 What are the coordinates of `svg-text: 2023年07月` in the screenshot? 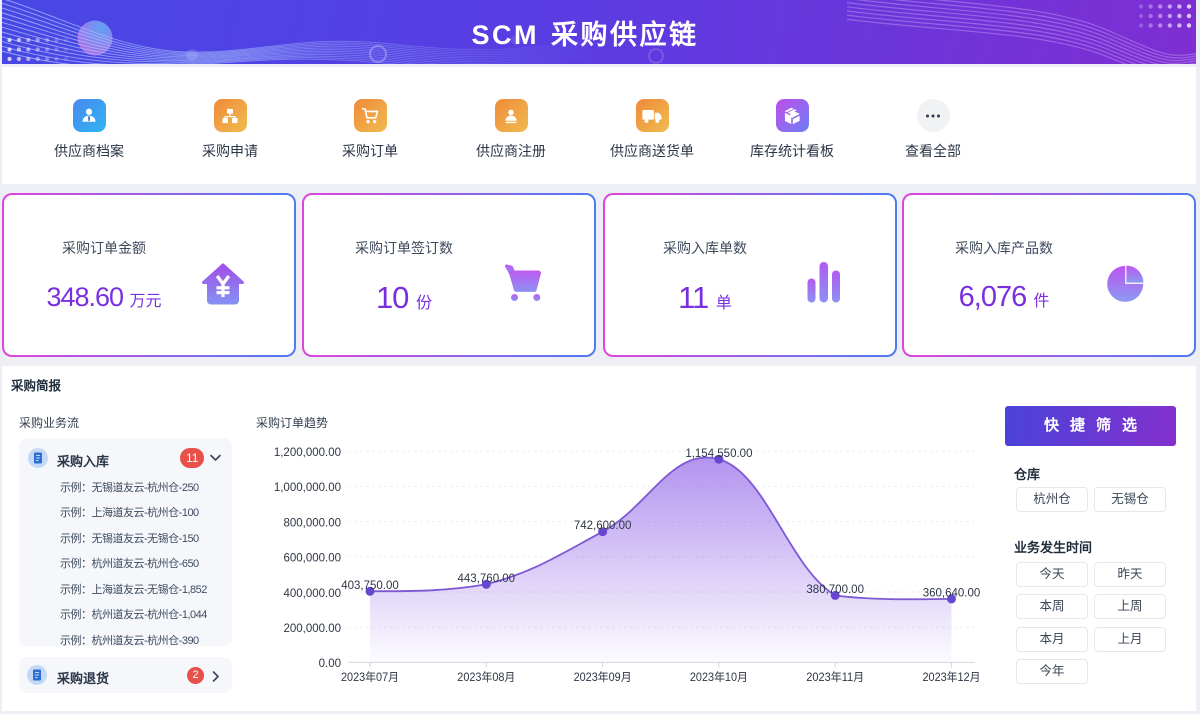 It's located at (370, 677).